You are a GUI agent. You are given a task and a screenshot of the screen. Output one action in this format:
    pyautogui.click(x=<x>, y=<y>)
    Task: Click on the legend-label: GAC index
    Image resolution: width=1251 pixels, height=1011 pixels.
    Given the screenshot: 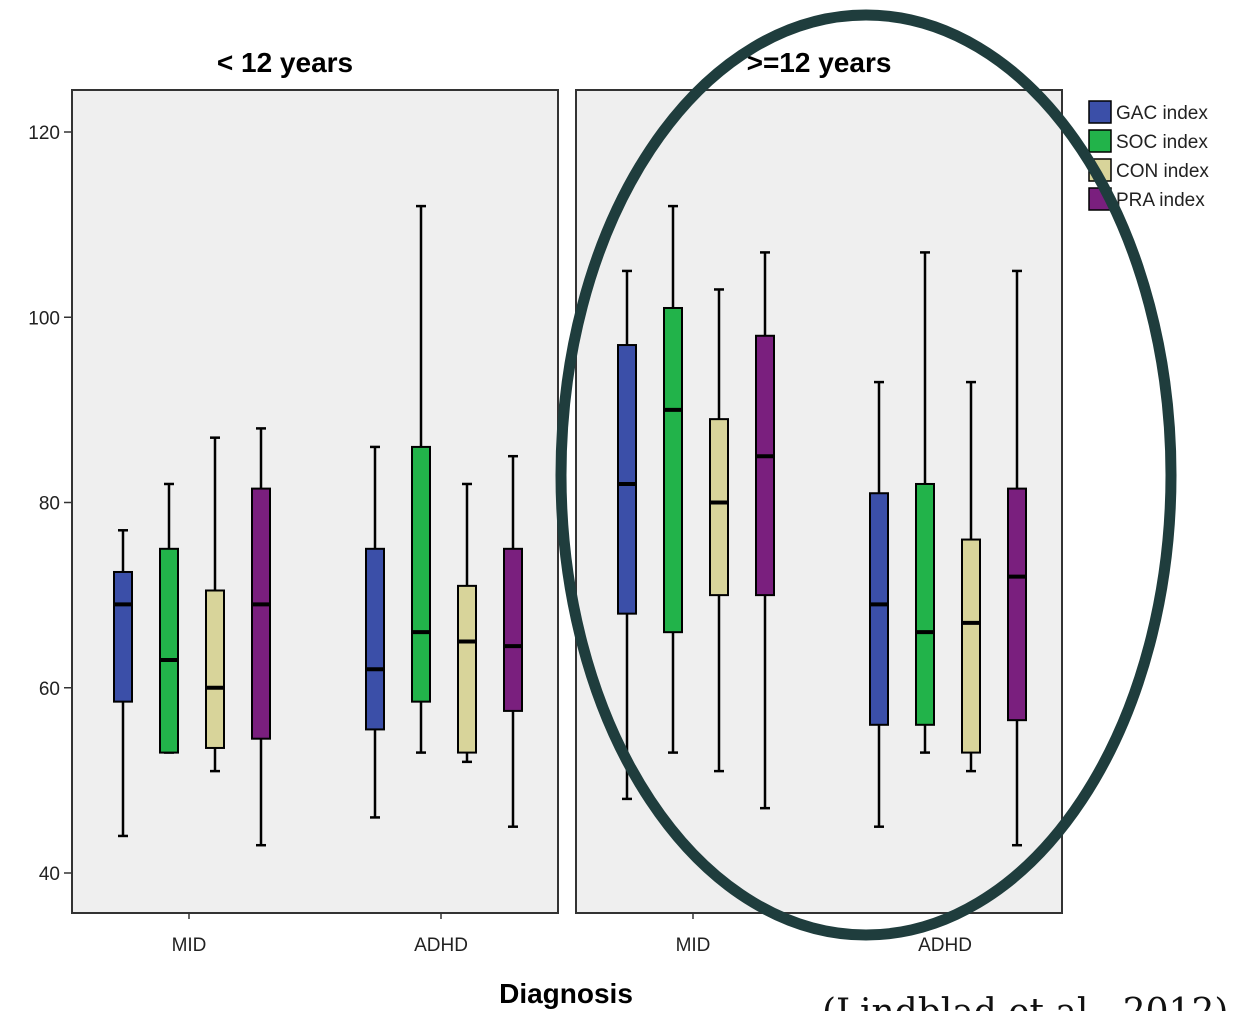 What is the action you would take?
    pyautogui.click(x=1162, y=113)
    